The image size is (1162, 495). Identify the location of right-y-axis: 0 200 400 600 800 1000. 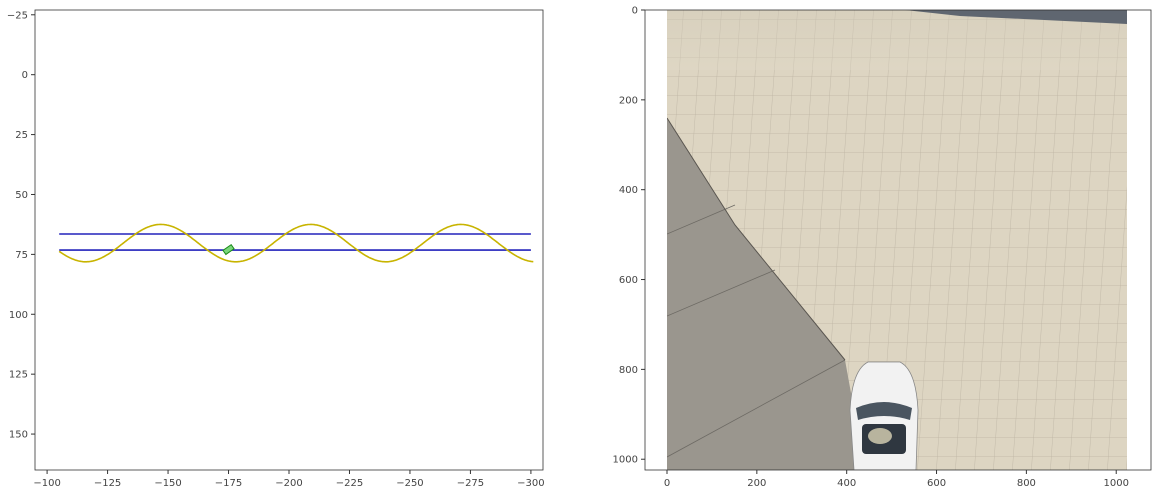
(629, 236).